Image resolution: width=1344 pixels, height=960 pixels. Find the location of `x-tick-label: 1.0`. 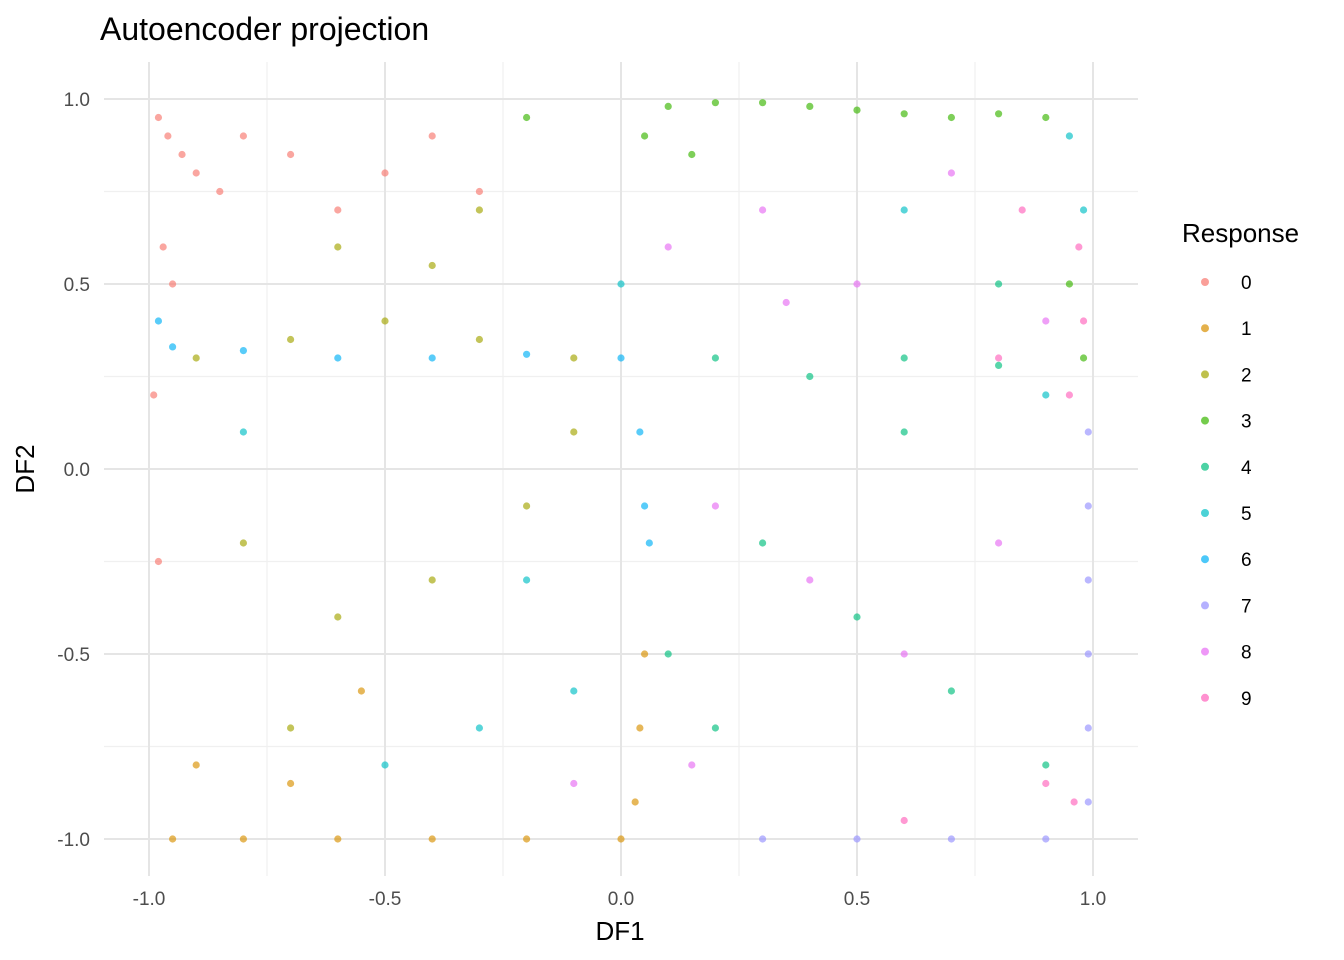

x-tick-label: 1.0 is located at coordinates (1093, 899).